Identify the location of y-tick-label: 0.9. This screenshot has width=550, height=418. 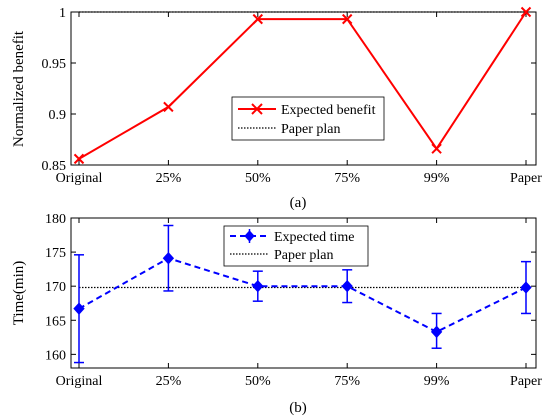
(58, 115).